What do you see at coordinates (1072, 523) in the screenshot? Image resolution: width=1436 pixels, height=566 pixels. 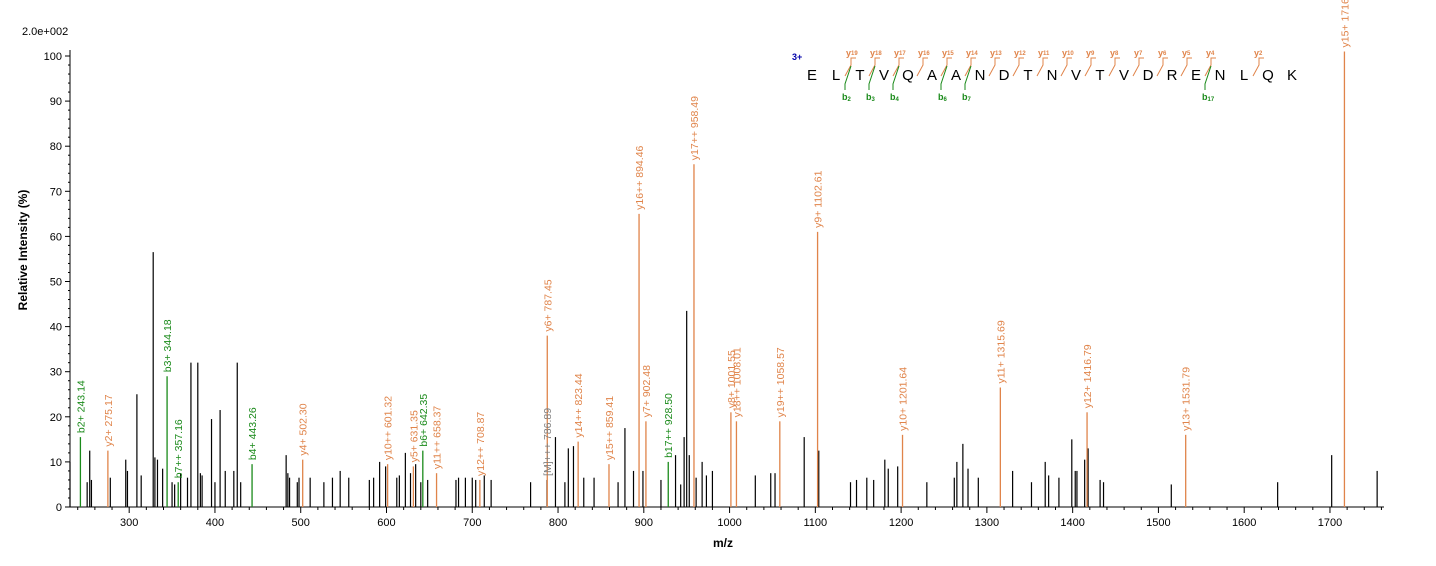 I see `x-tick-label: 1400` at bounding box center [1072, 523].